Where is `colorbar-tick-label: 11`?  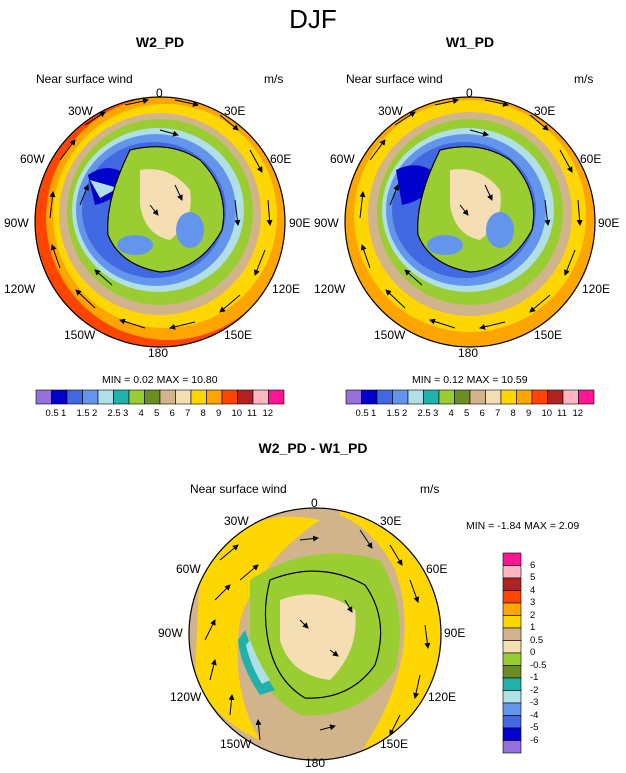
colorbar-tick-label: 11 is located at coordinates (252, 413).